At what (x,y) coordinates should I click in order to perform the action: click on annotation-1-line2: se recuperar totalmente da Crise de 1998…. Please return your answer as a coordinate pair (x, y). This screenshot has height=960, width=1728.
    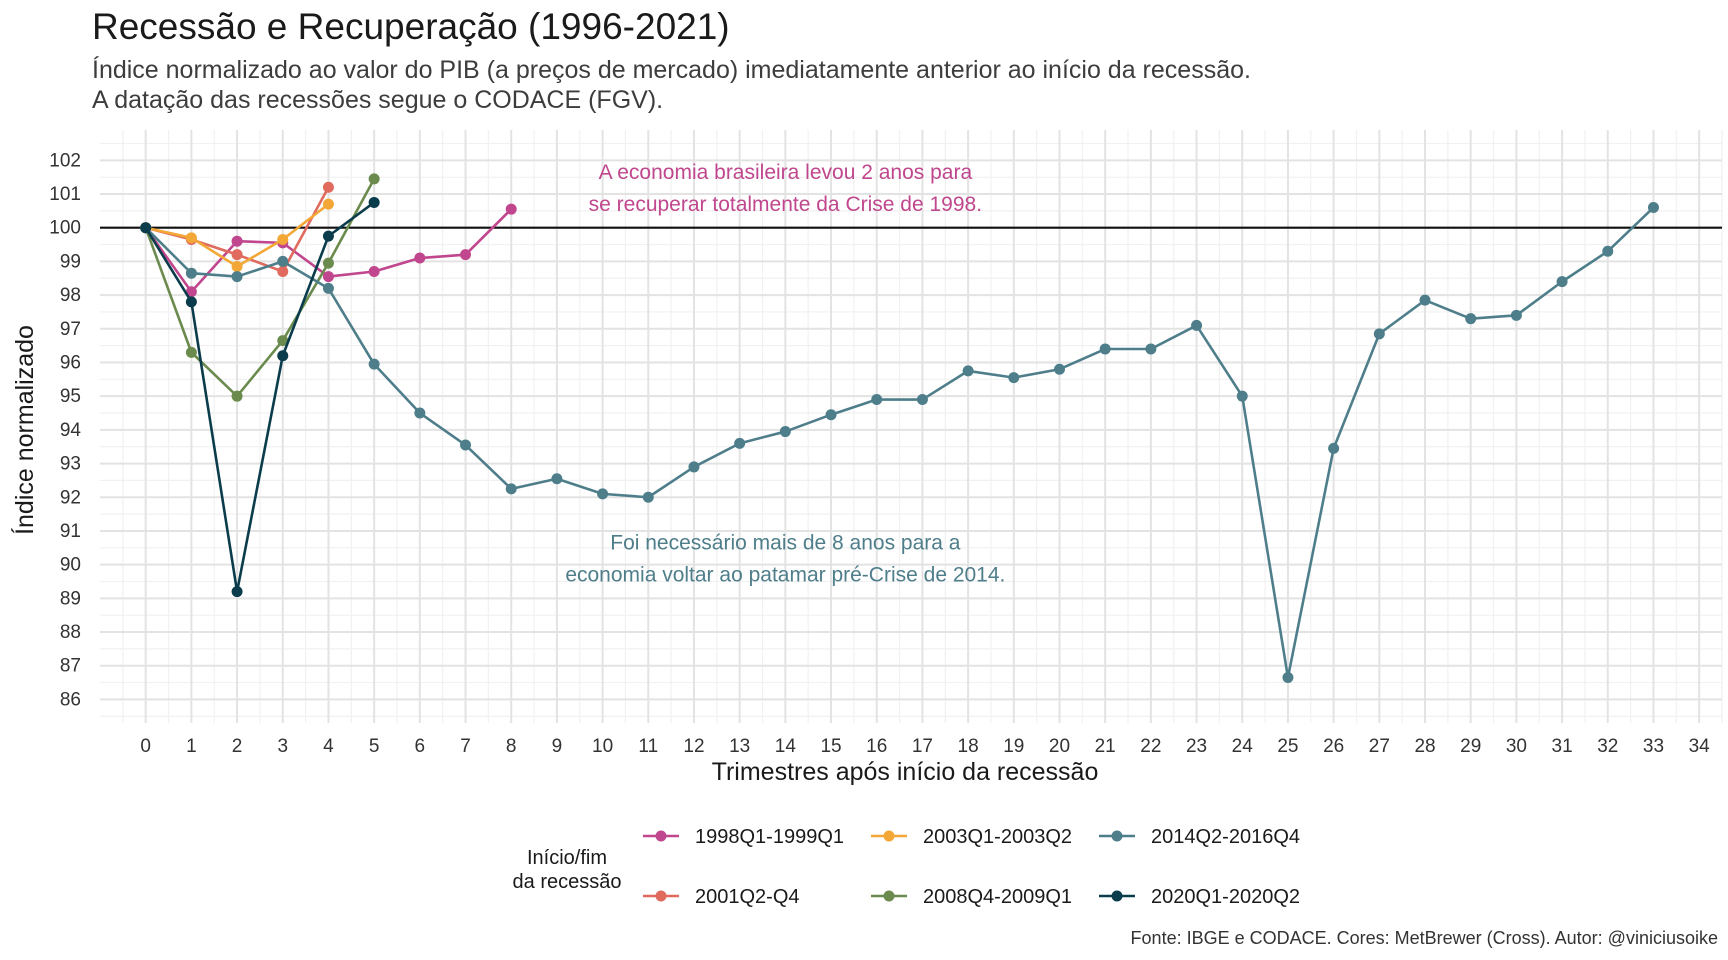
    Looking at the image, I should click on (785, 204).